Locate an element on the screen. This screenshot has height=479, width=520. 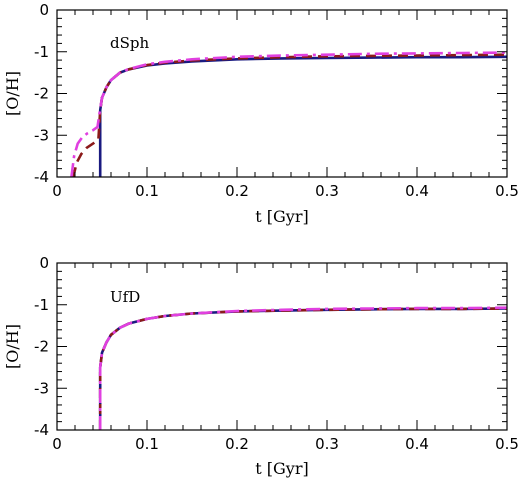
panel-annotation: UfD is located at coordinates (125, 297).